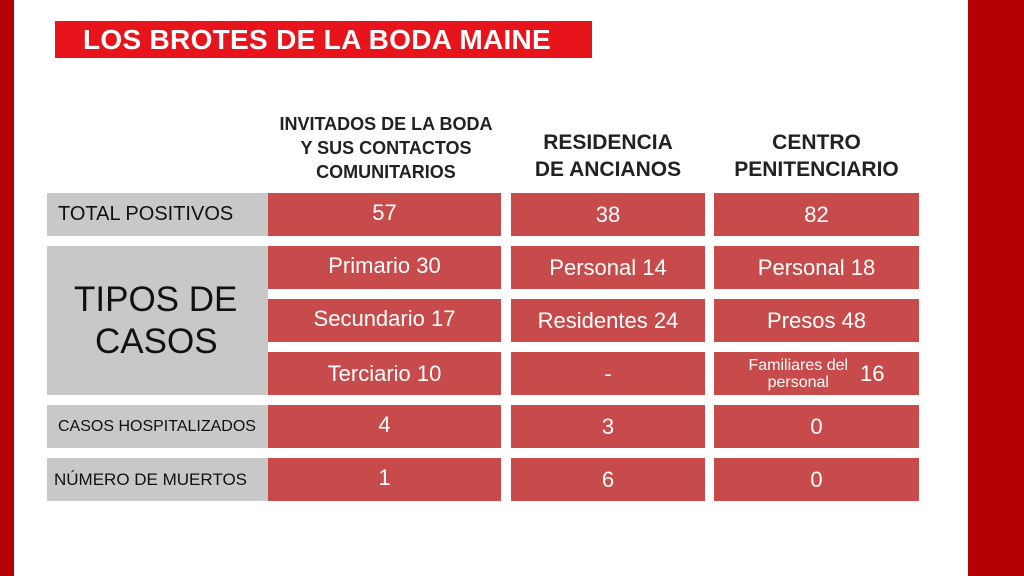  I want to click on cell-tipos-r2-residencia: Residentes 24, so click(608, 320).